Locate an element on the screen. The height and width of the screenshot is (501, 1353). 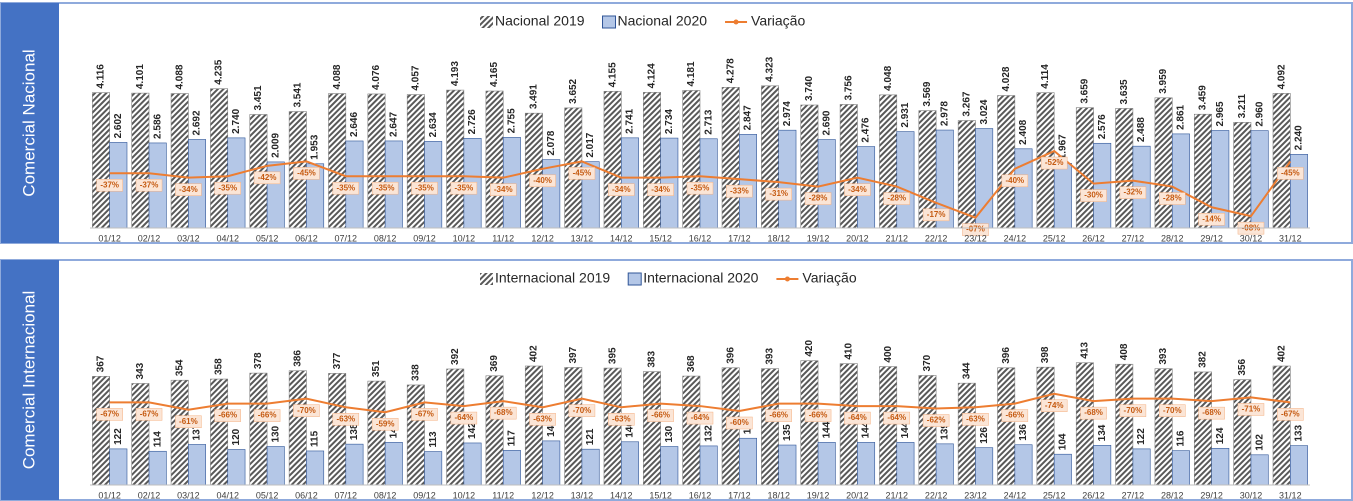
bar-value-label: 356 is located at coordinates (1242, 367).